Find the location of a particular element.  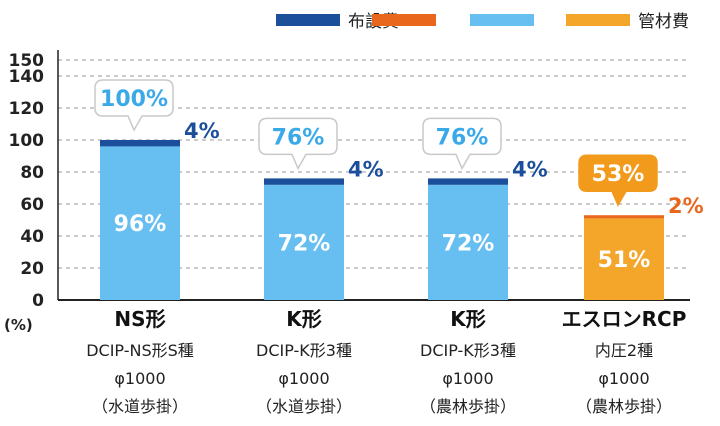

y-axis-unit: (%) is located at coordinates (18, 325).